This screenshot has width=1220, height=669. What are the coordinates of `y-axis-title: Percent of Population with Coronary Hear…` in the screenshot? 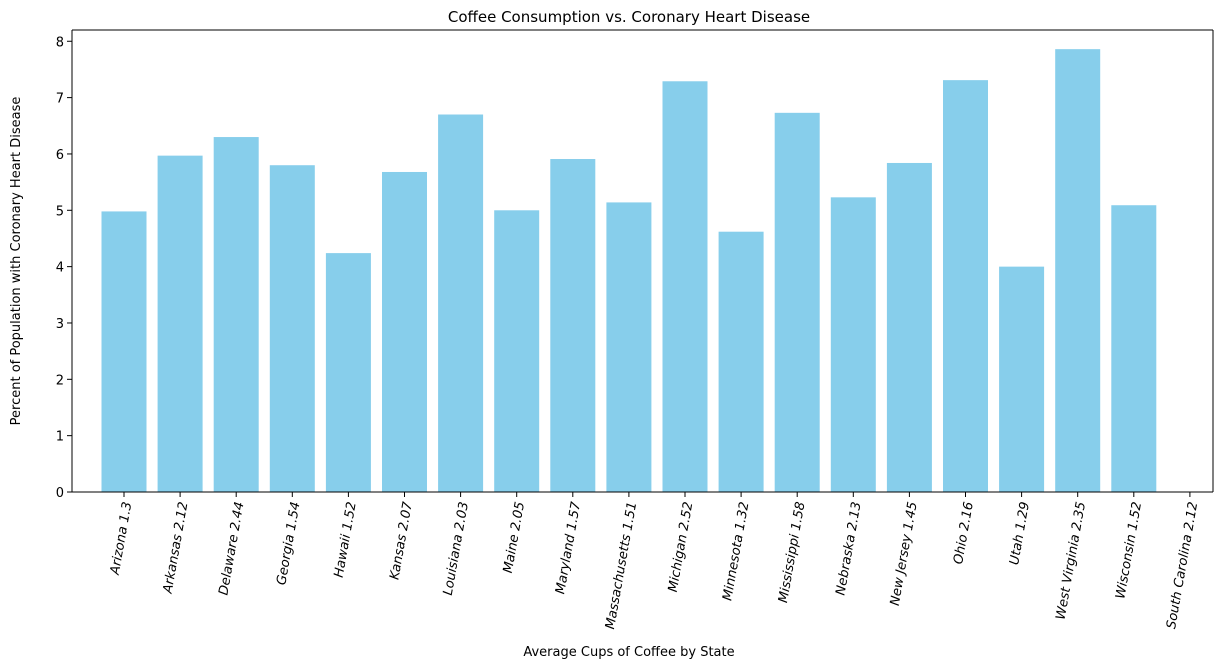 It's located at (16, 261).